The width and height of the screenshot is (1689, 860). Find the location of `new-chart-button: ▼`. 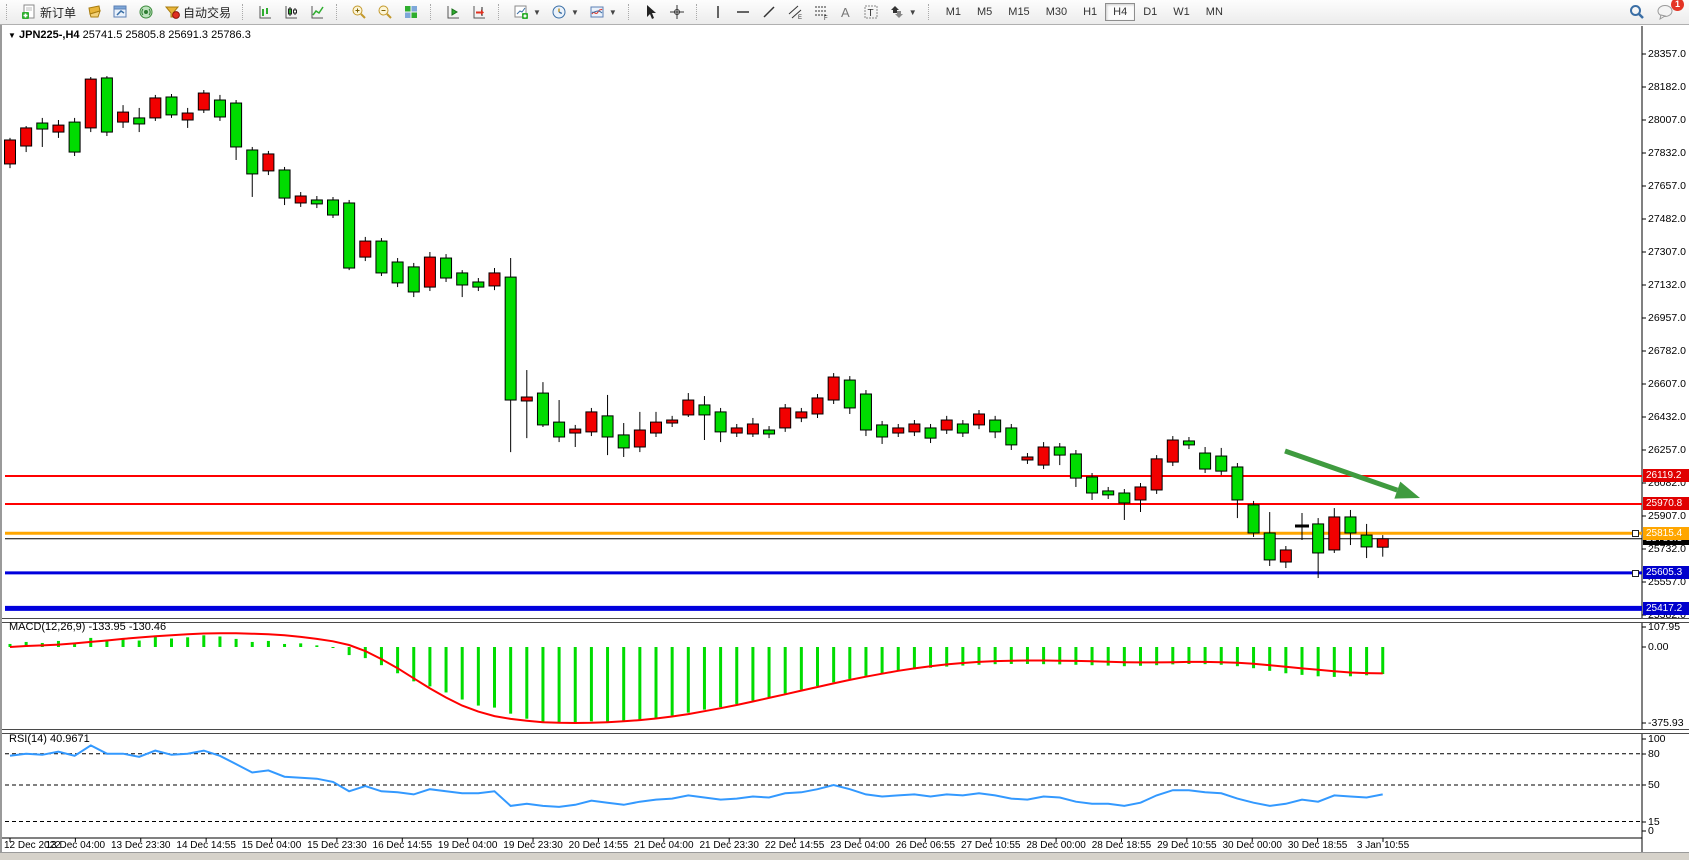

new-chart-button: ▼ is located at coordinates (527, 12).